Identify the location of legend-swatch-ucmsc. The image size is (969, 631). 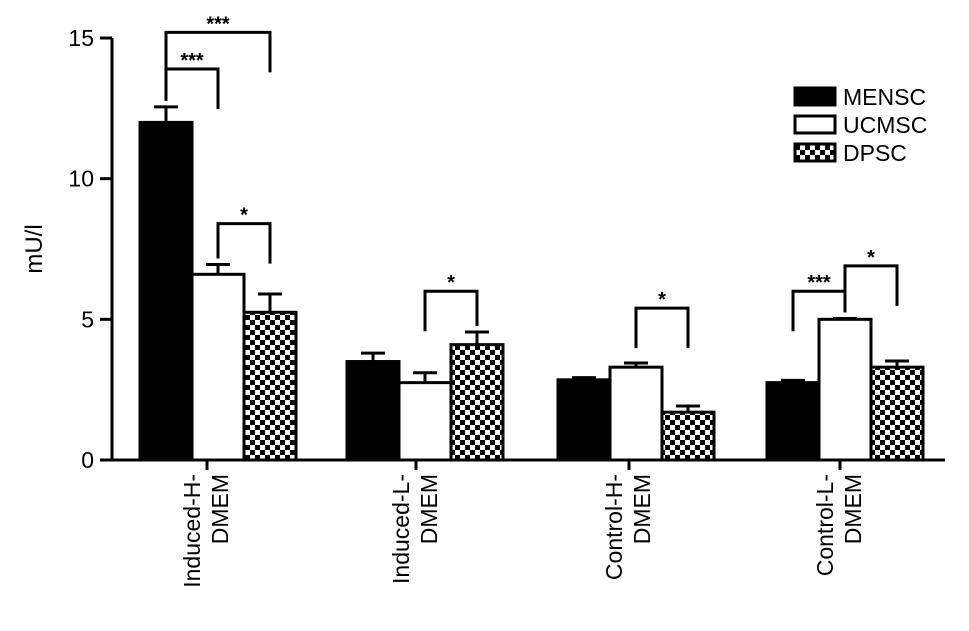
(815, 124).